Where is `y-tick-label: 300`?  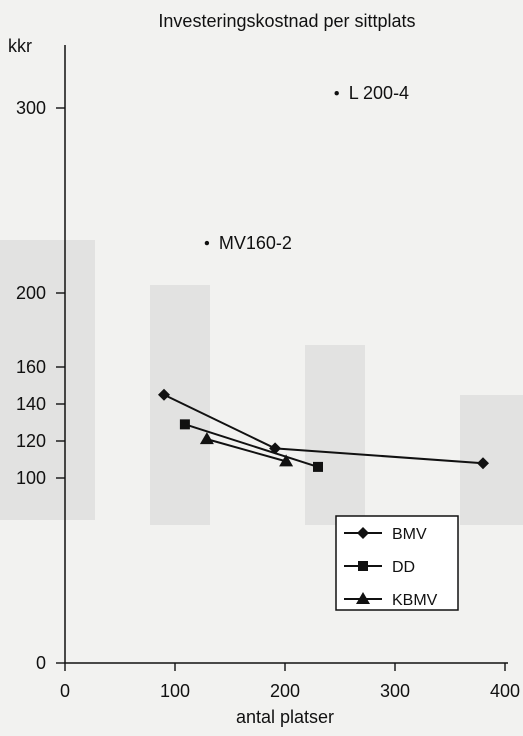
y-tick-label: 300 is located at coordinates (31, 108).